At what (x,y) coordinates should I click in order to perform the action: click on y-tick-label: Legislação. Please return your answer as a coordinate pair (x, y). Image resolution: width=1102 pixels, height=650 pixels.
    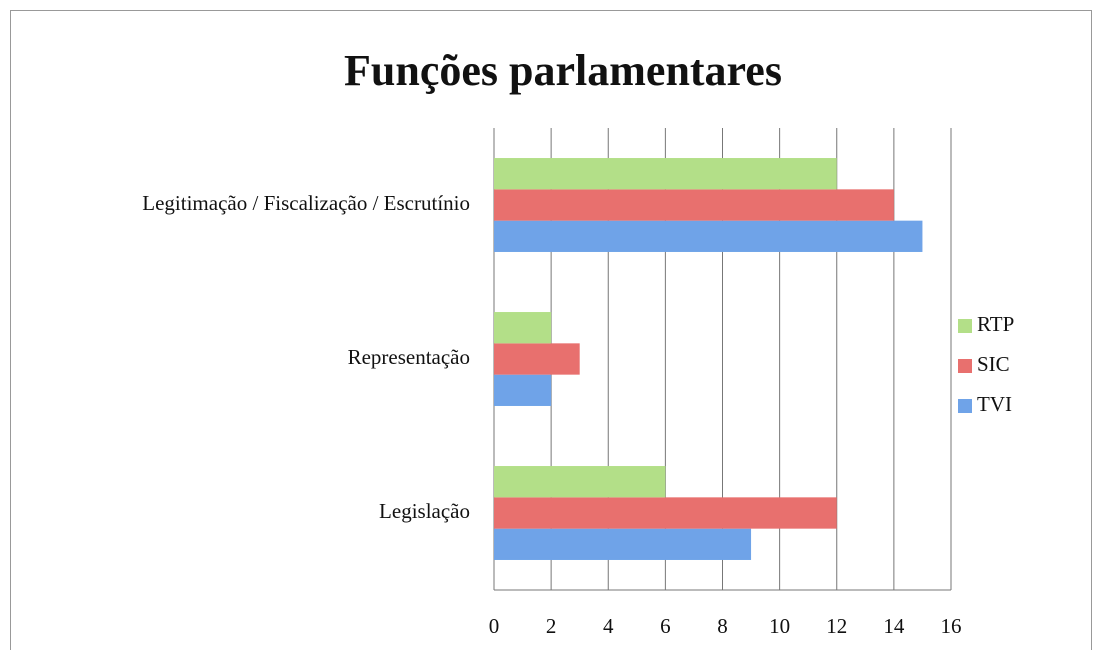
    Looking at the image, I should click on (424, 511).